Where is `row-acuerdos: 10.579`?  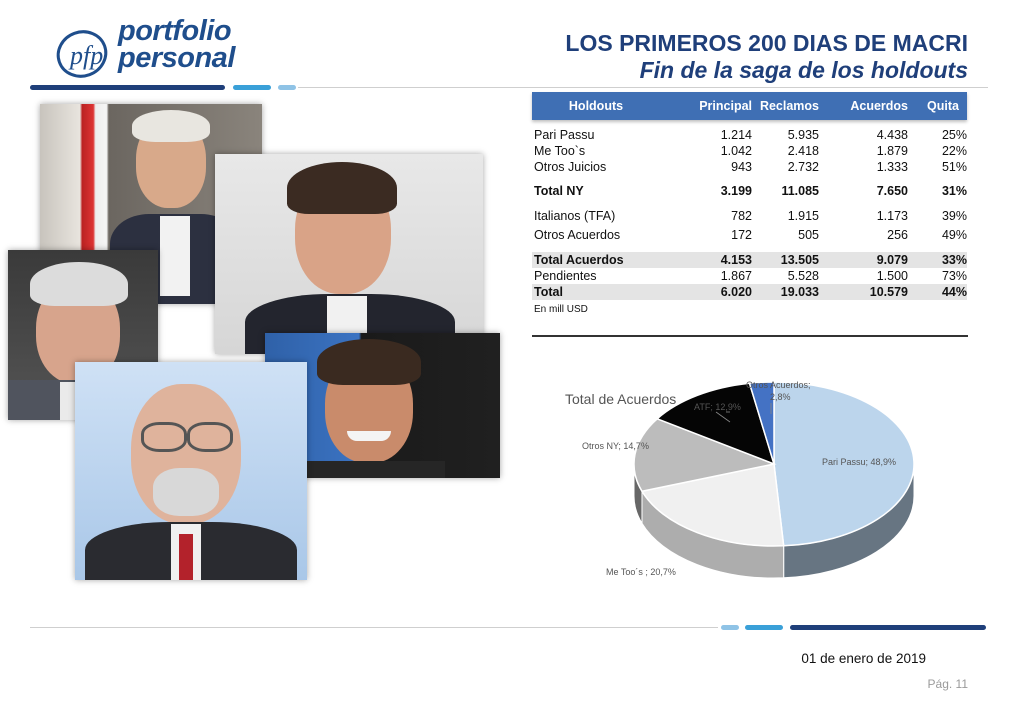 row-acuerdos: 10.579 is located at coordinates (888, 292).